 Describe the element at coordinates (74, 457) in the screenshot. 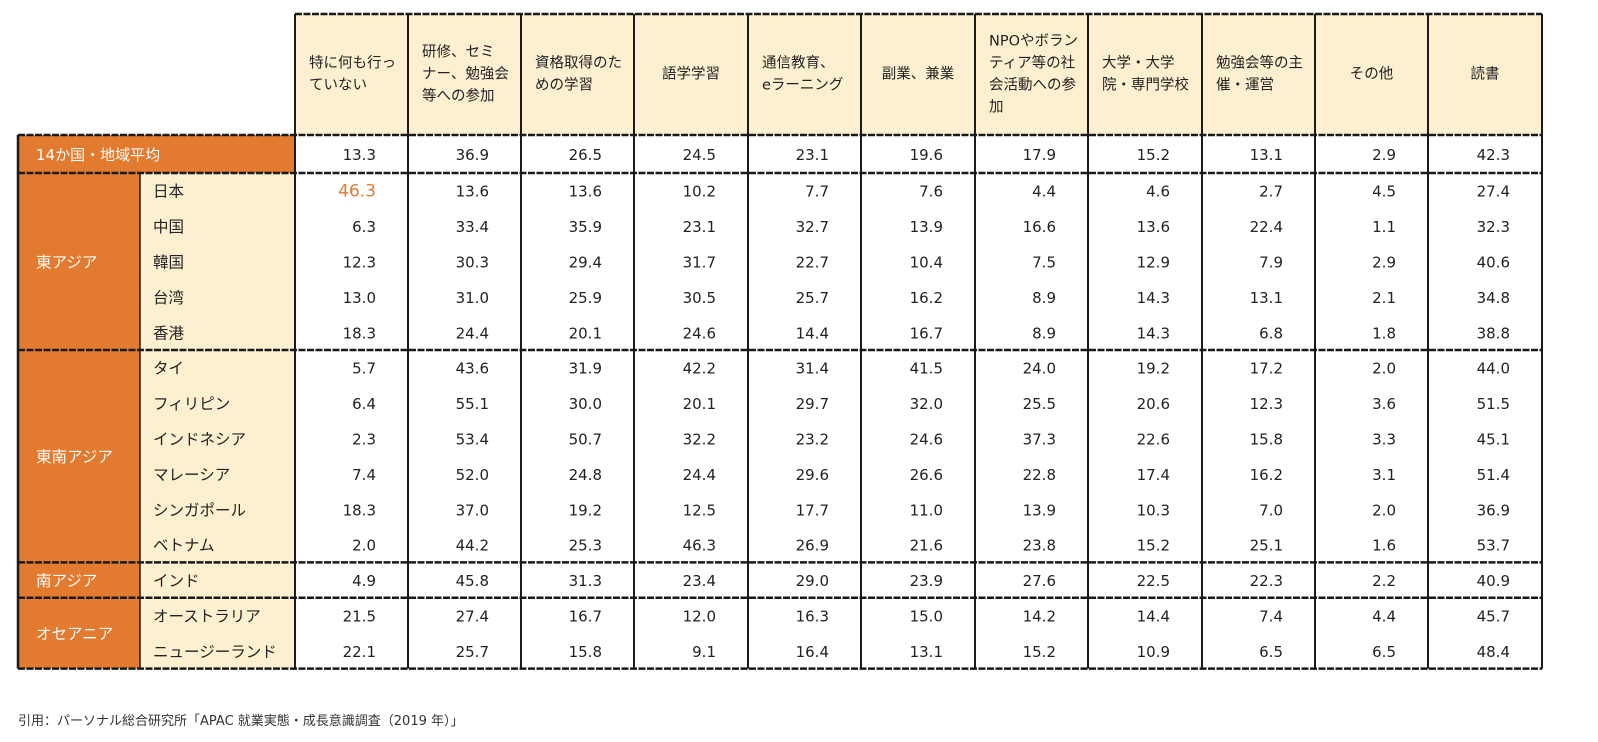

I see `group-label: 東南アジア` at that location.